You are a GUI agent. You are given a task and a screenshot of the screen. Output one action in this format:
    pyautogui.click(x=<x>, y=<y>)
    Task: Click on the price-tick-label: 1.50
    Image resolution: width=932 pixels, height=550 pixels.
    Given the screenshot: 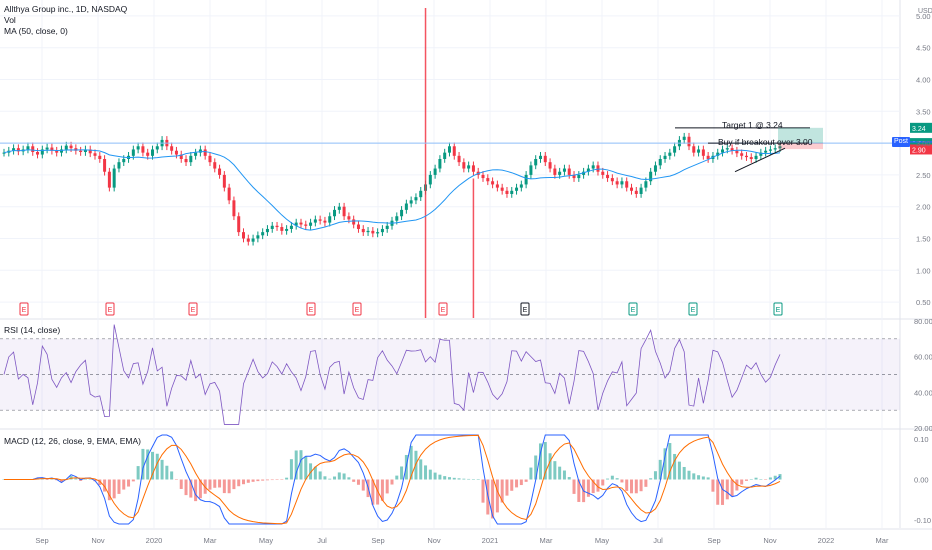 What is the action you would take?
    pyautogui.click(x=923, y=239)
    